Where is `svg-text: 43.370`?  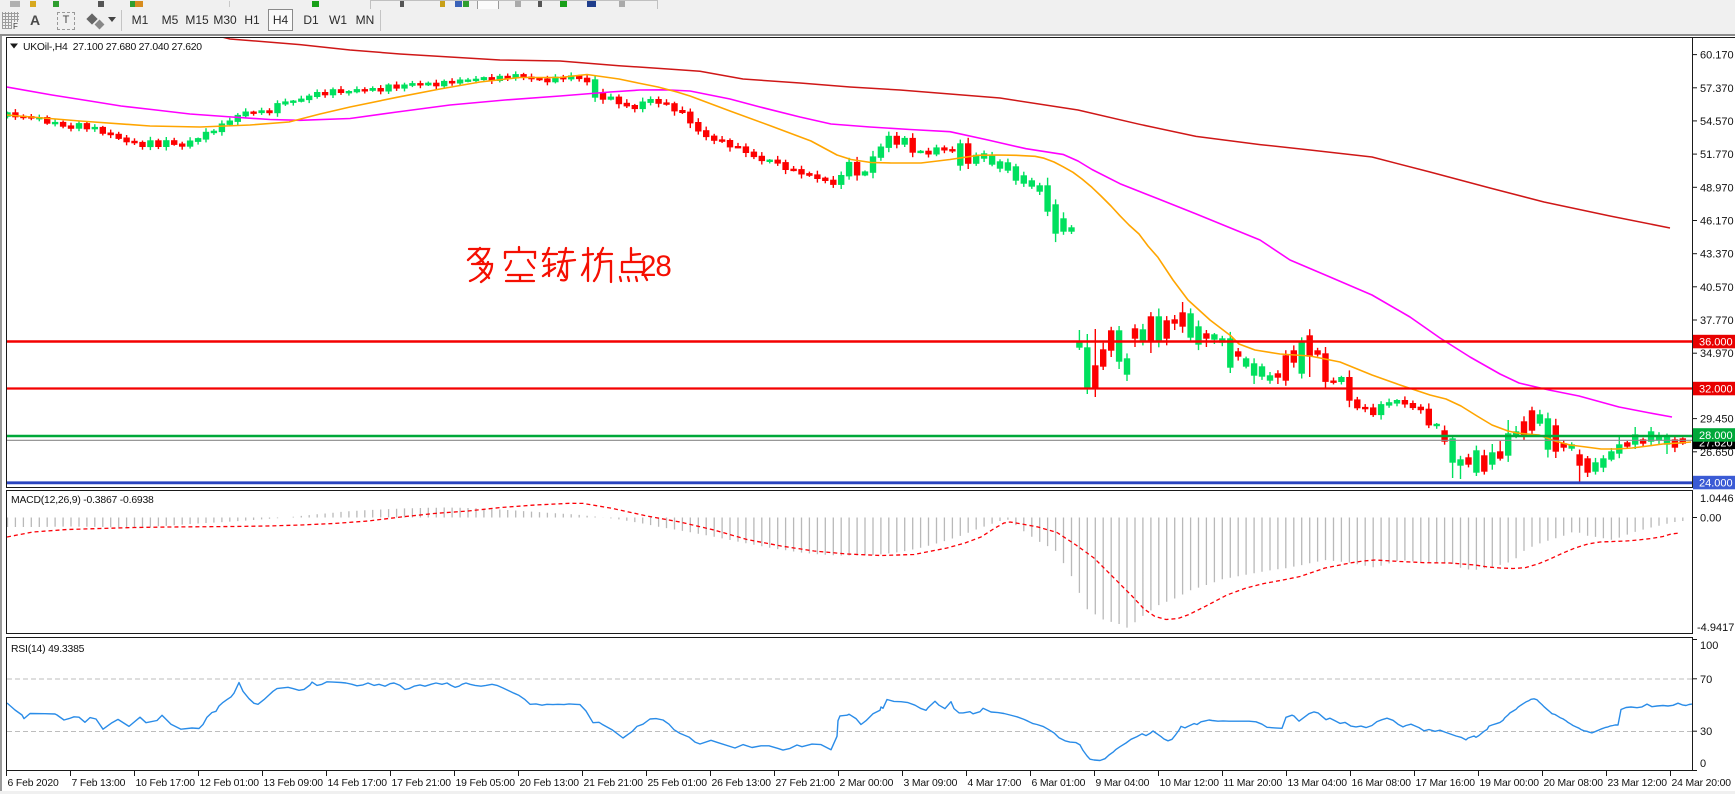 svg-text: 43.370 is located at coordinates (1717, 255).